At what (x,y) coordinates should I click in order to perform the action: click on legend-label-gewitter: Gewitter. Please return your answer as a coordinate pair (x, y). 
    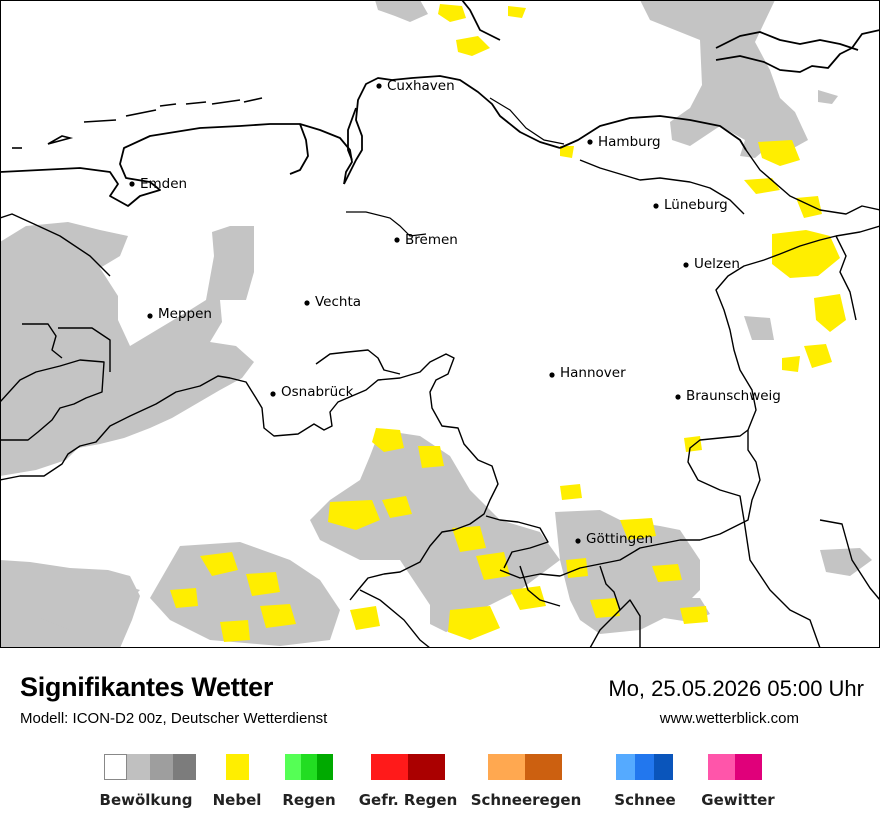
    Looking at the image, I should click on (738, 800).